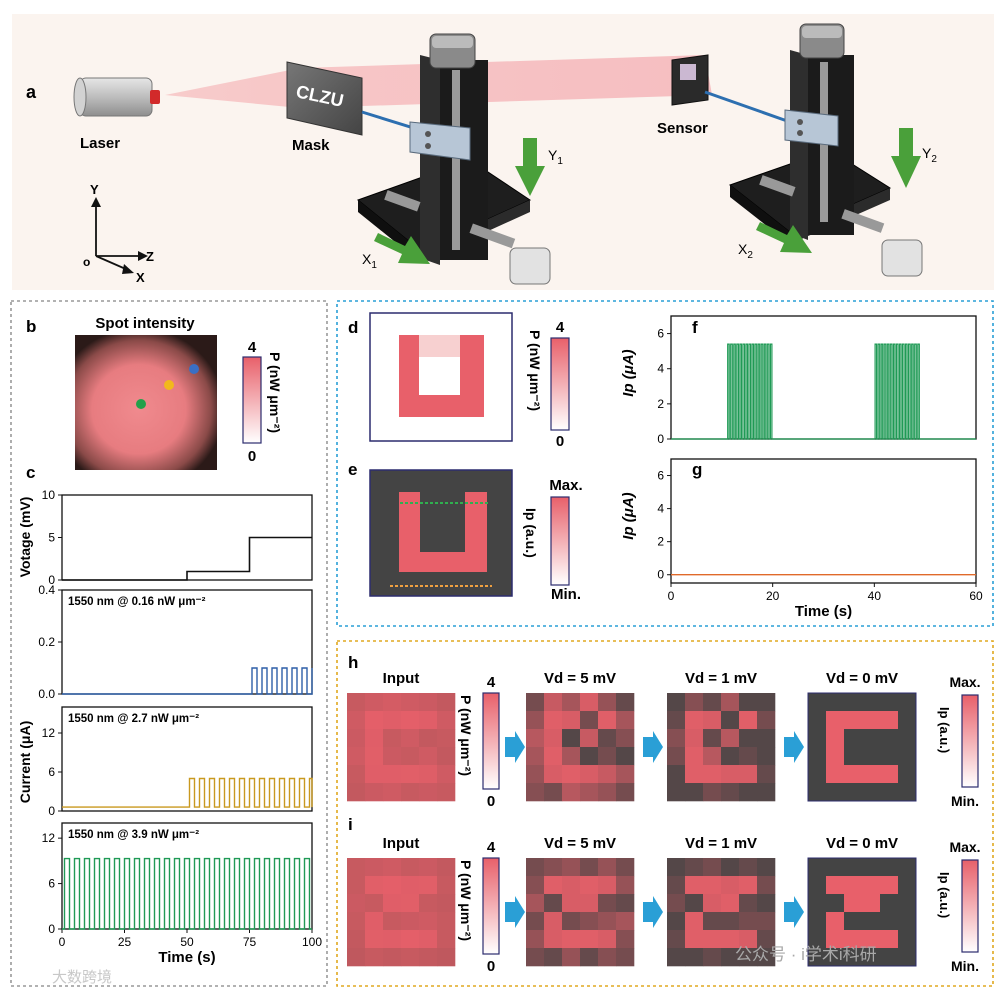 Image resolution: width=1004 pixels, height=995 pixels. What do you see at coordinates (250, 942) in the screenshot?
I see `x-tick-label: 75` at bounding box center [250, 942].